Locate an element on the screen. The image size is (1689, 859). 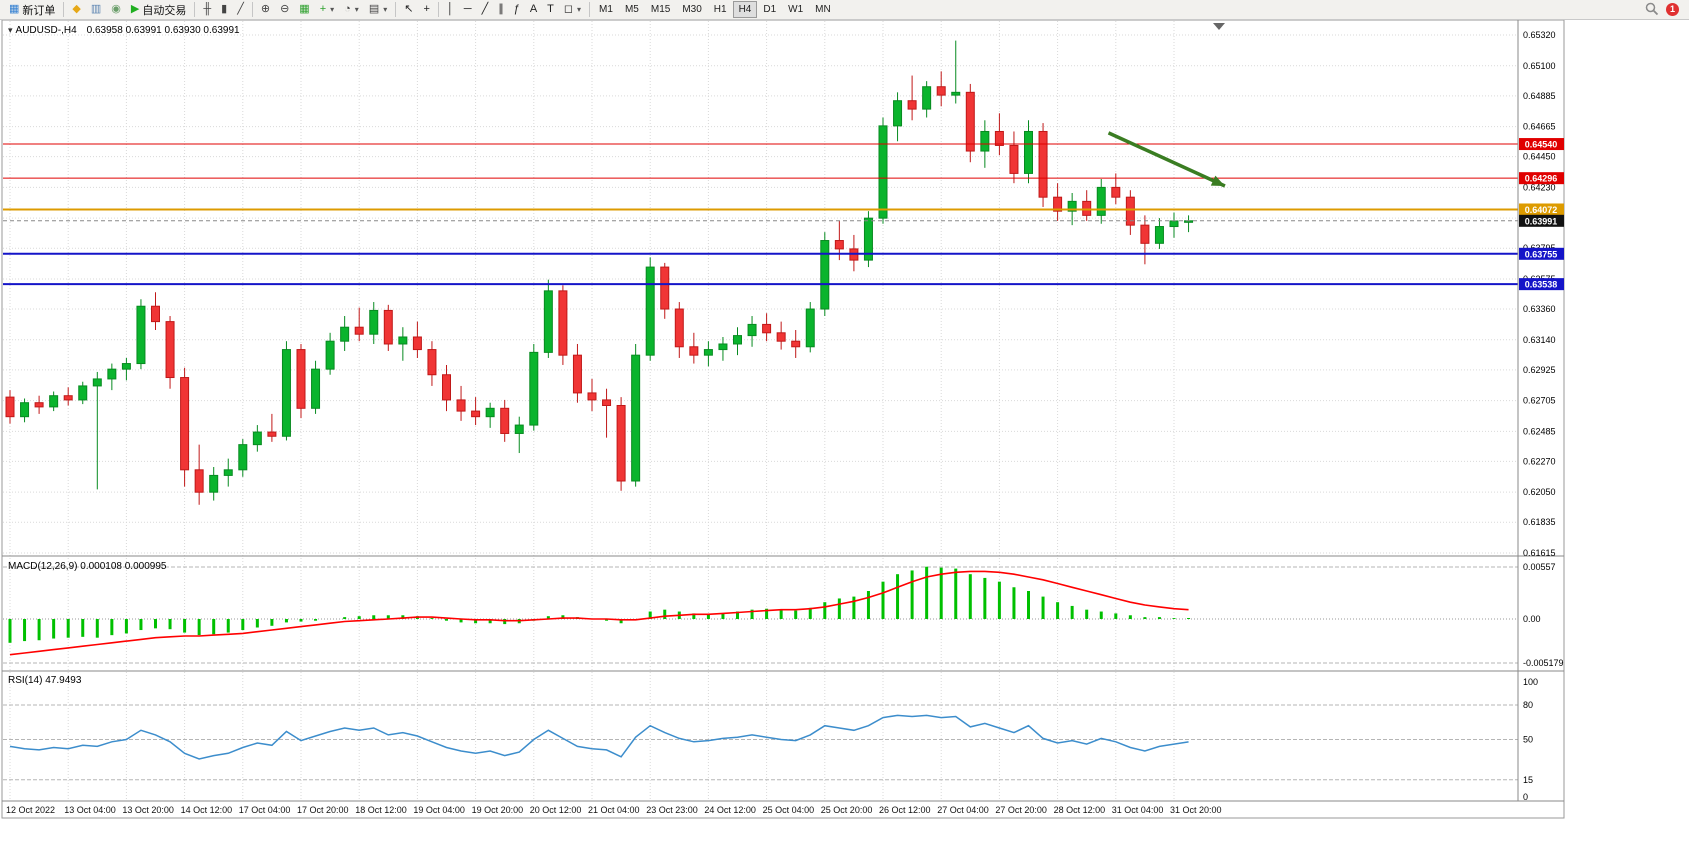
price-axis-label: 0.61835 is located at coordinates (1539, 522).